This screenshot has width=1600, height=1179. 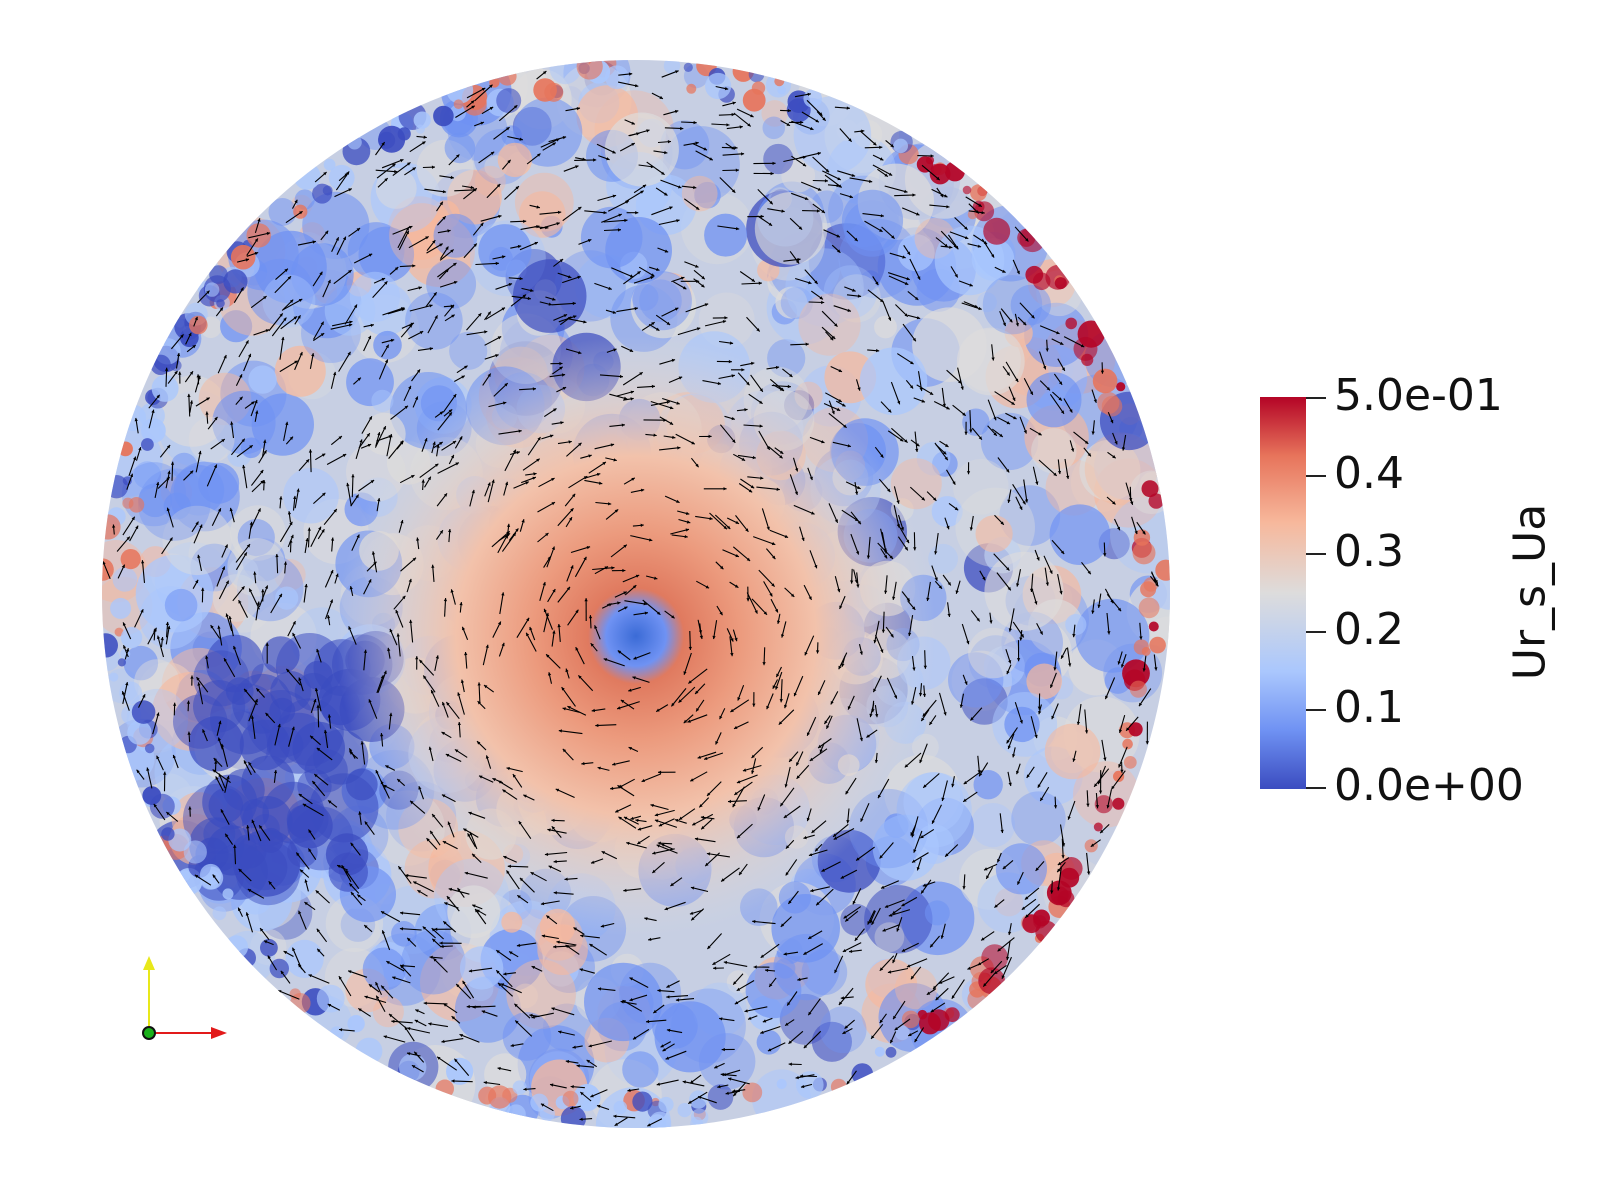 What do you see at coordinates (1316, 398) in the screenshot?
I see `scalar-bar-tick` at bounding box center [1316, 398].